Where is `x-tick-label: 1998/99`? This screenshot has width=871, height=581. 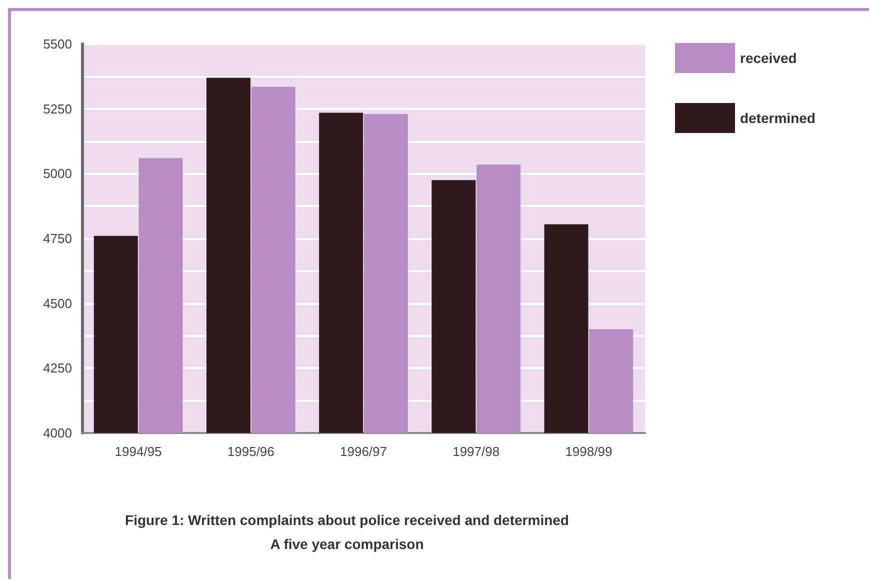 x-tick-label: 1998/99 is located at coordinates (588, 451).